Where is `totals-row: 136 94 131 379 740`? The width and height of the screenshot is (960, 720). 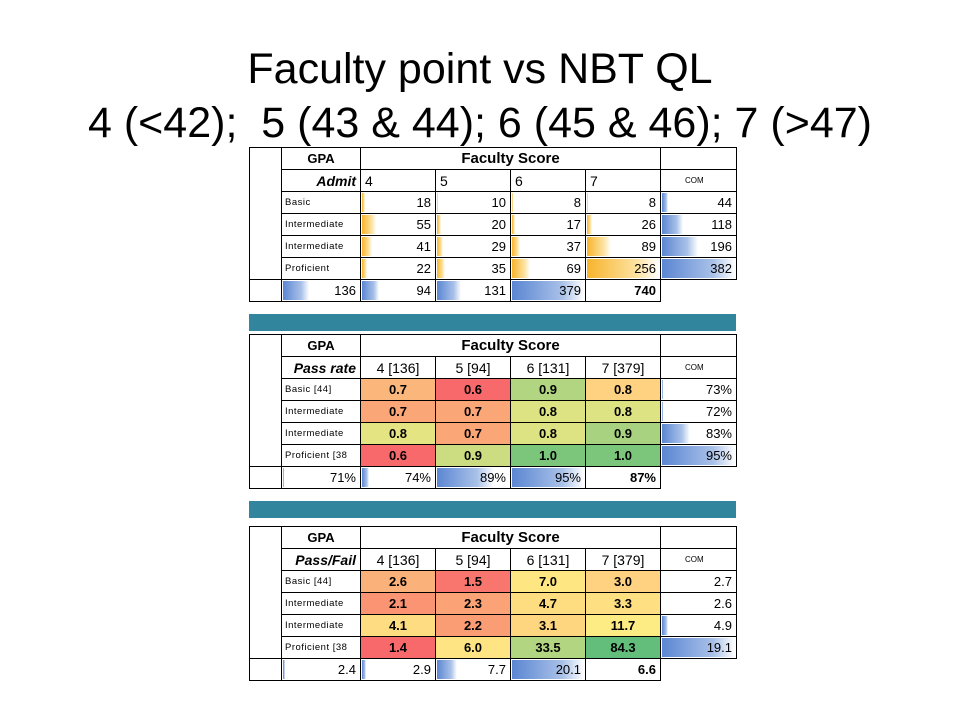
totals-row: 136 94 131 379 740 is located at coordinates (493, 290).